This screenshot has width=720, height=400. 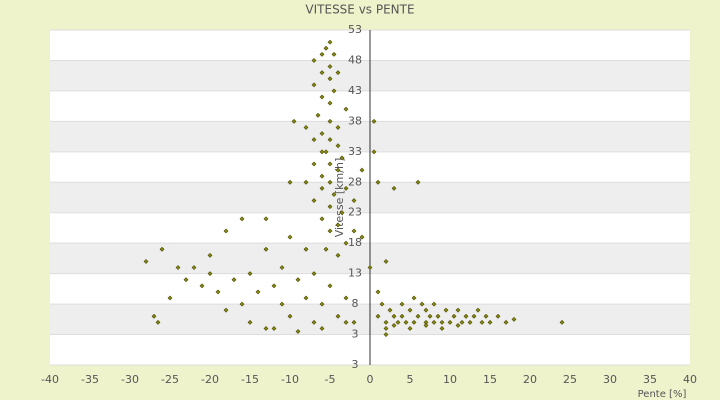 I want to click on x-tick-label: -15, so click(x=250, y=379).